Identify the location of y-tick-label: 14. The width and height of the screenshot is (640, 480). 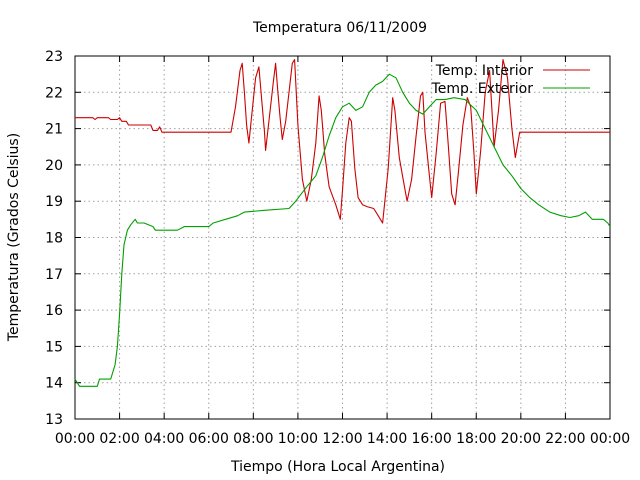
(54, 384).